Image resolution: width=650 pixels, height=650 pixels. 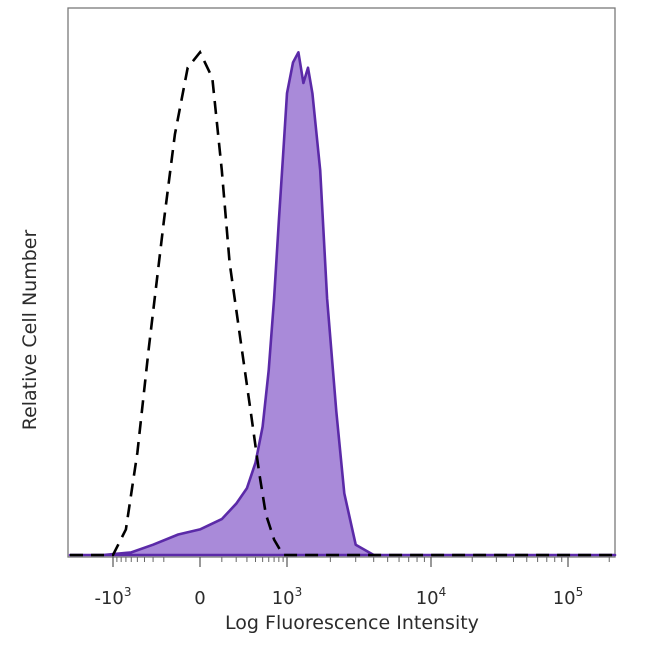 I want to click on x-tick-label: 10³, so click(x=287, y=597).